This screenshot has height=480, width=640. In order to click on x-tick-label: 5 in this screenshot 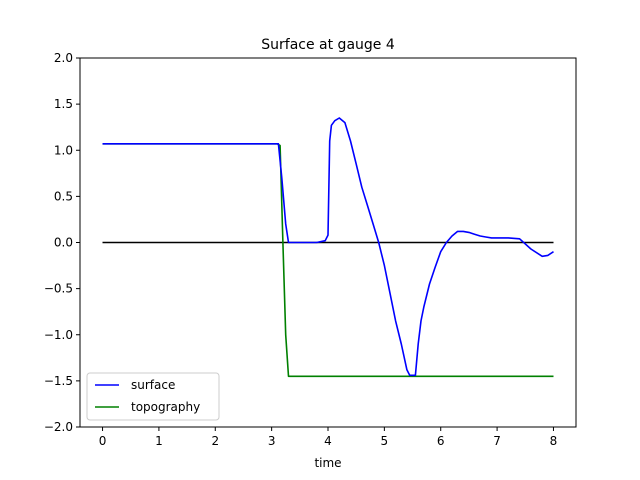, I will do `click(385, 441)`.